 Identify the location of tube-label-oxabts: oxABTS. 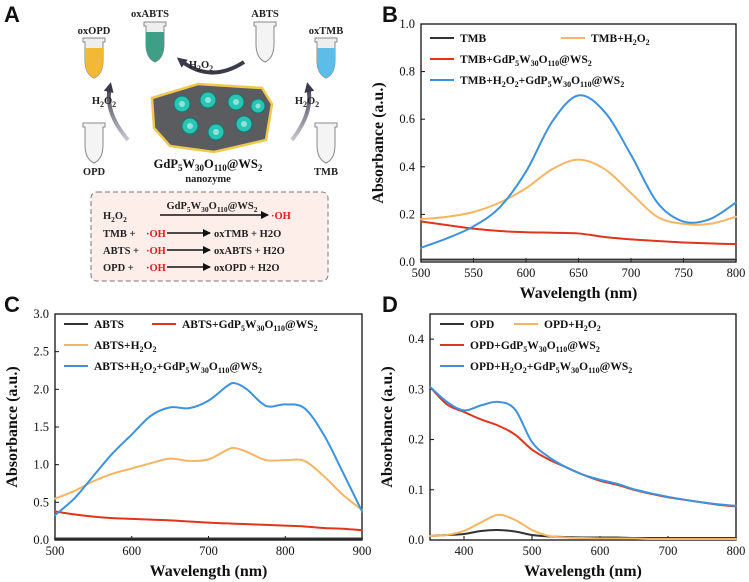
(150, 14).